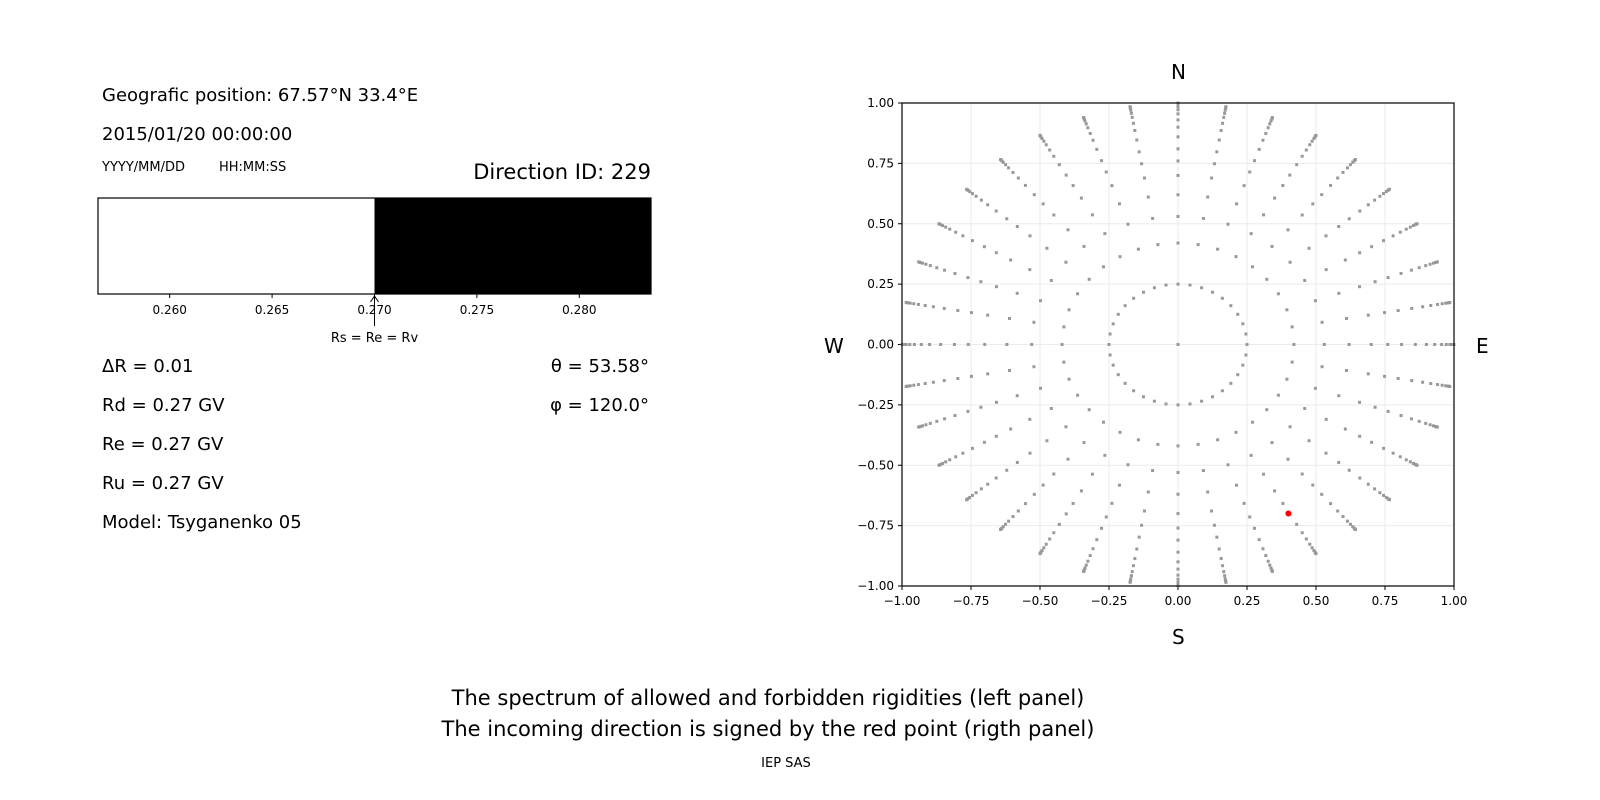  What do you see at coordinates (477, 310) in the screenshot?
I see `spectrum-tick-label: 0.275` at bounding box center [477, 310].